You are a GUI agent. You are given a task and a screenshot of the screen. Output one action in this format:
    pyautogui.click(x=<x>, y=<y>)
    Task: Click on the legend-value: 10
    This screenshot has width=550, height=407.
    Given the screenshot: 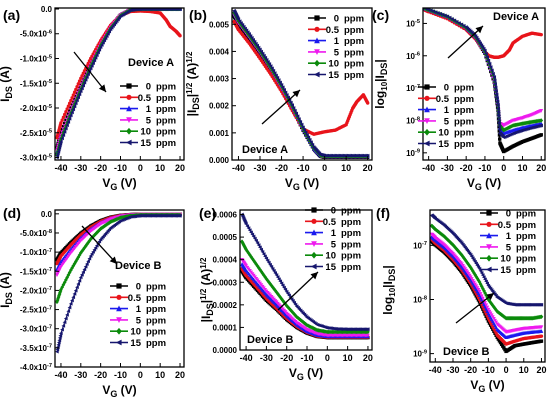 What is the action you would take?
    pyautogui.click(x=333, y=64)
    